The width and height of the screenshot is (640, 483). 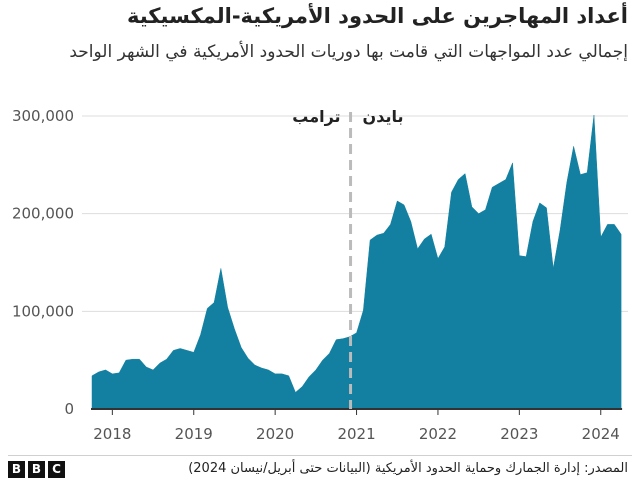 I want to click on x-tick-label: 2018, so click(x=112, y=434).